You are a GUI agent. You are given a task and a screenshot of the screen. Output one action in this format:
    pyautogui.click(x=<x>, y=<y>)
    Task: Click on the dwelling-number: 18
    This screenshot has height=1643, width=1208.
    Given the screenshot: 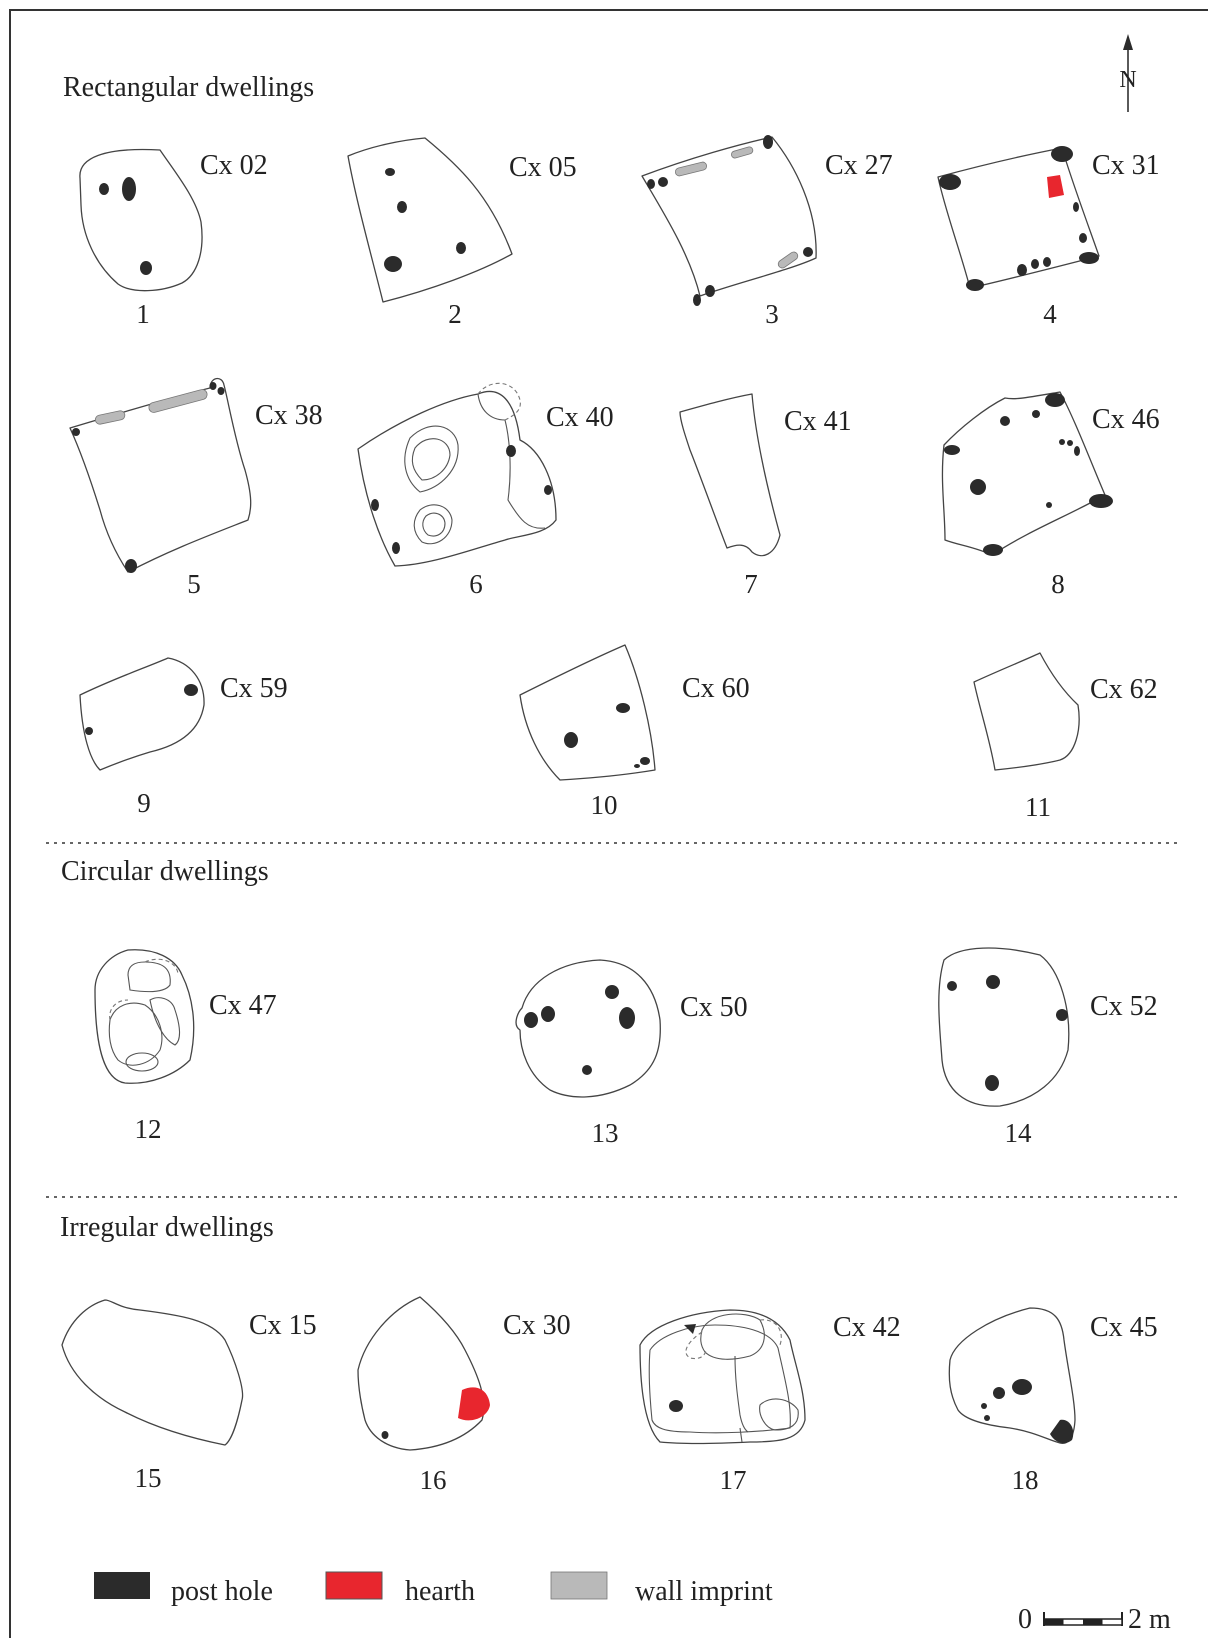 What is the action you would take?
    pyautogui.click(x=1025, y=1480)
    